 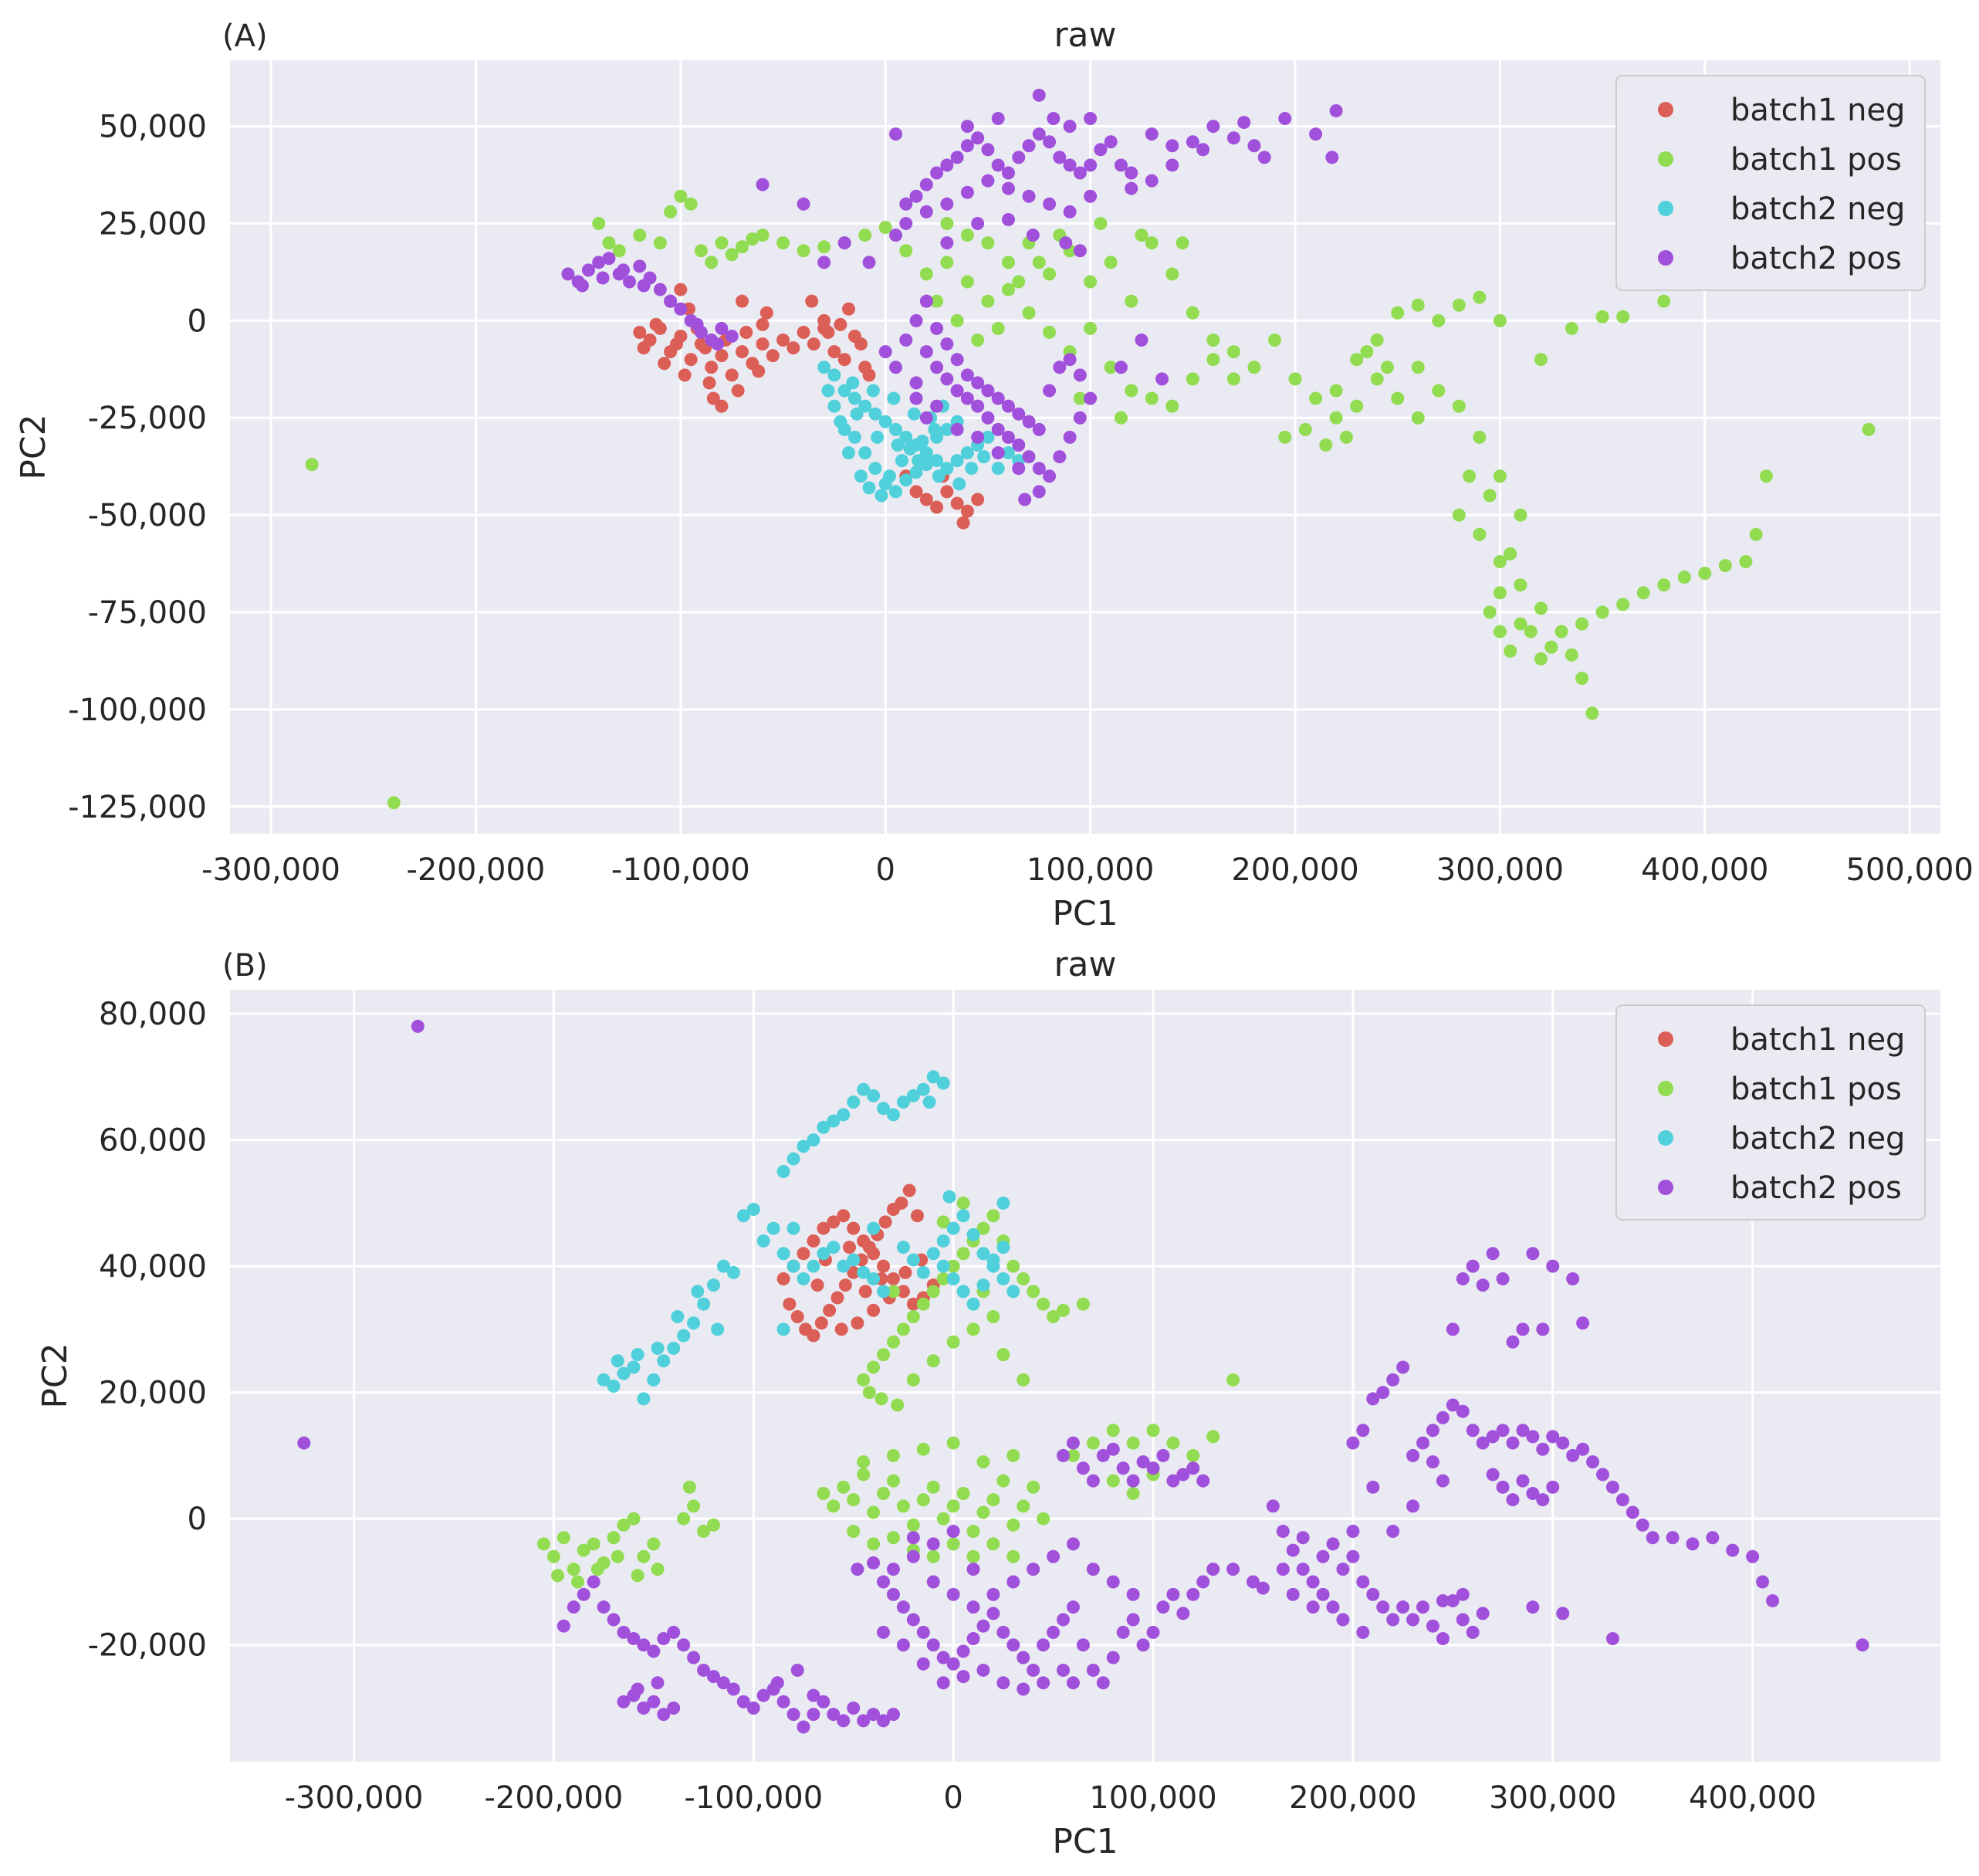 I want to click on panel-b-y-tick-label: -20,000, so click(x=147, y=1646).